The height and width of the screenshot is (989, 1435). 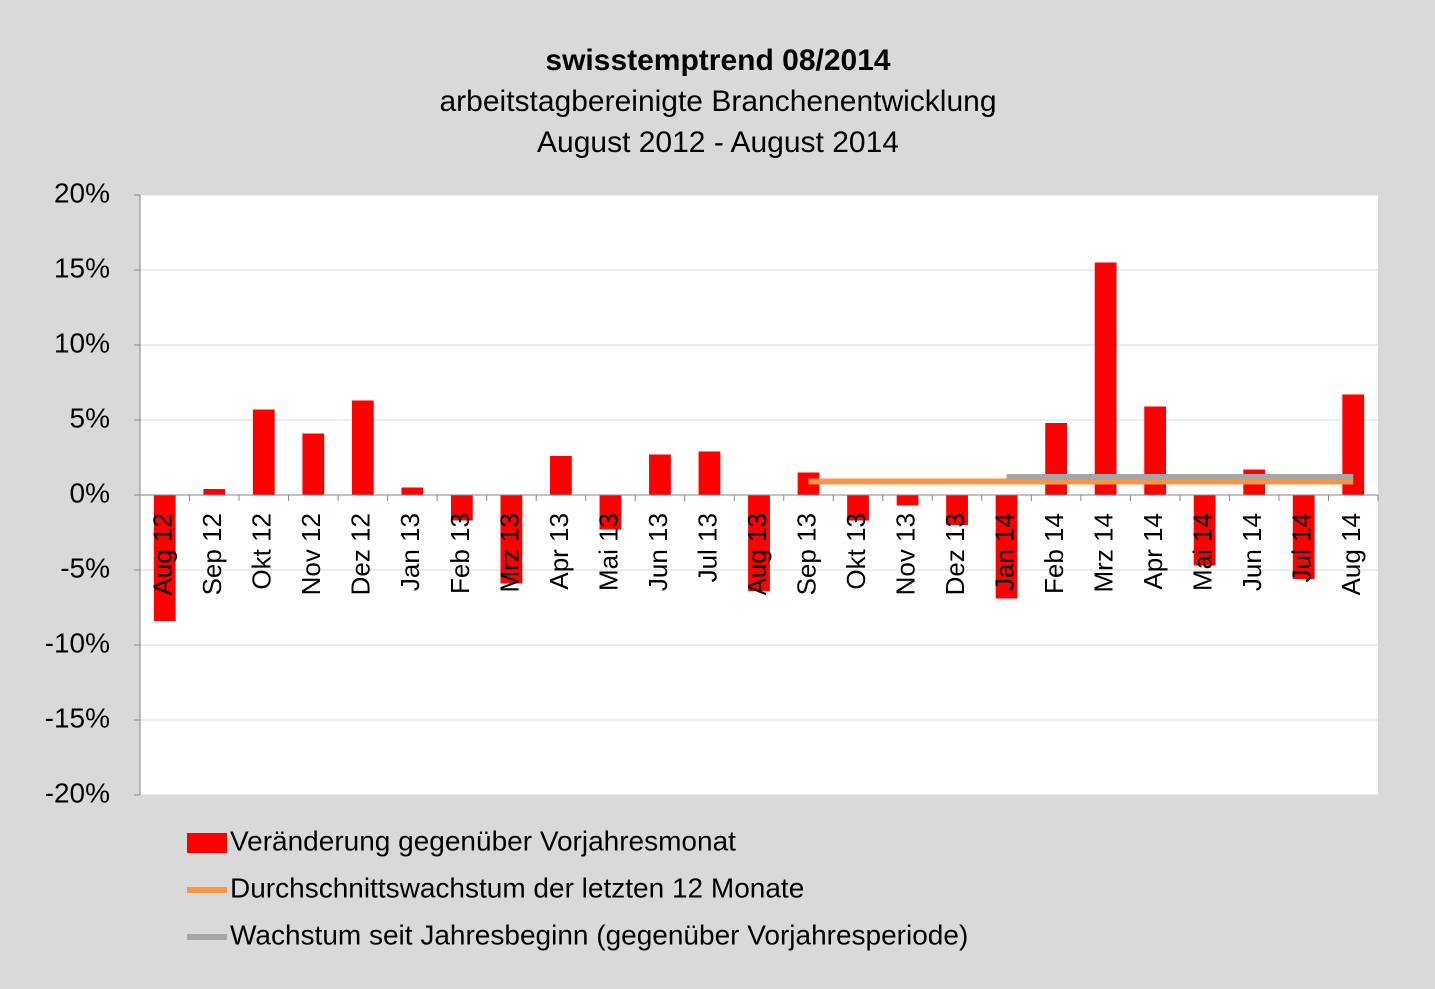 I want to click on x-tick-label: Apr 14, so click(x=1153, y=551).